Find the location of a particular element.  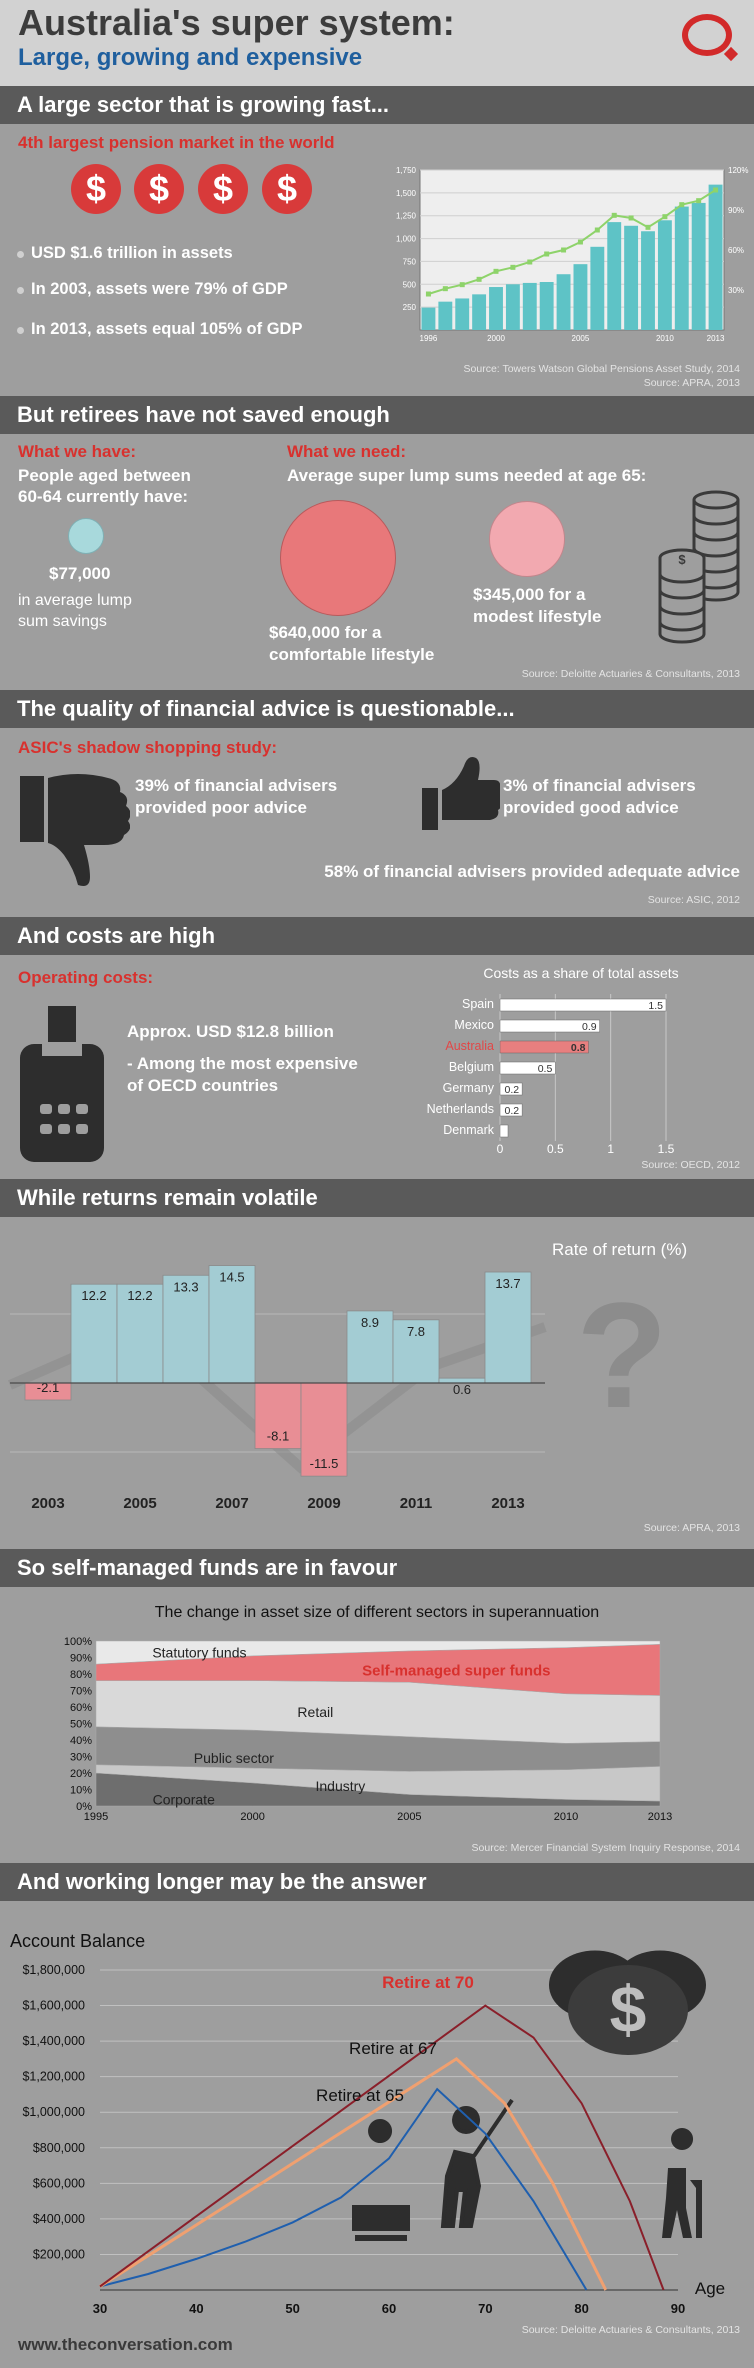

sectors-y-tick-label: 80% is located at coordinates (81, 1675).